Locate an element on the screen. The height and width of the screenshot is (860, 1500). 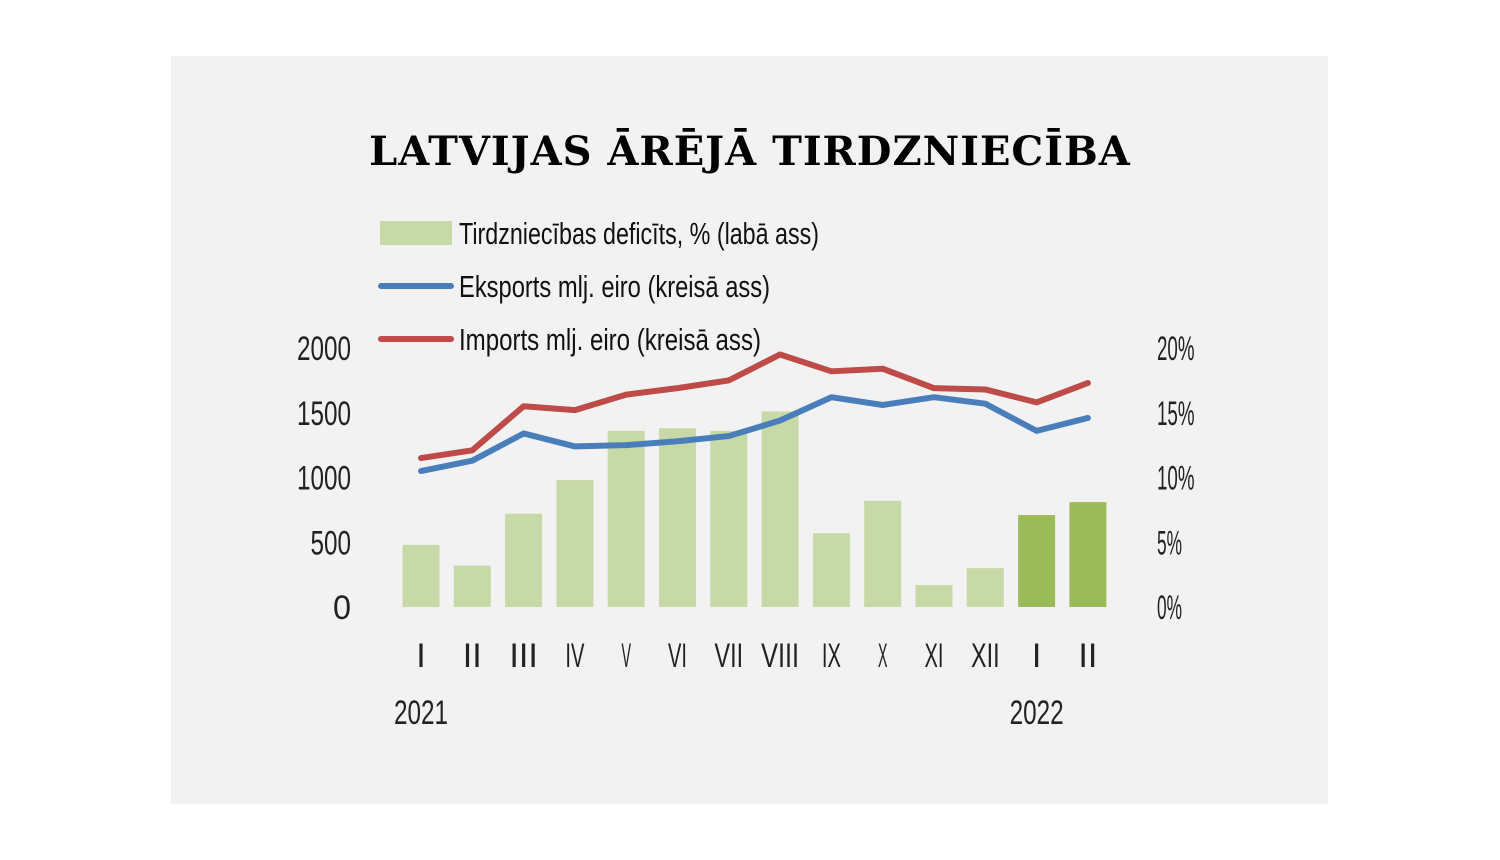
left-axis: 0 500 1000 1500 2000 is located at coordinates (324, 478).